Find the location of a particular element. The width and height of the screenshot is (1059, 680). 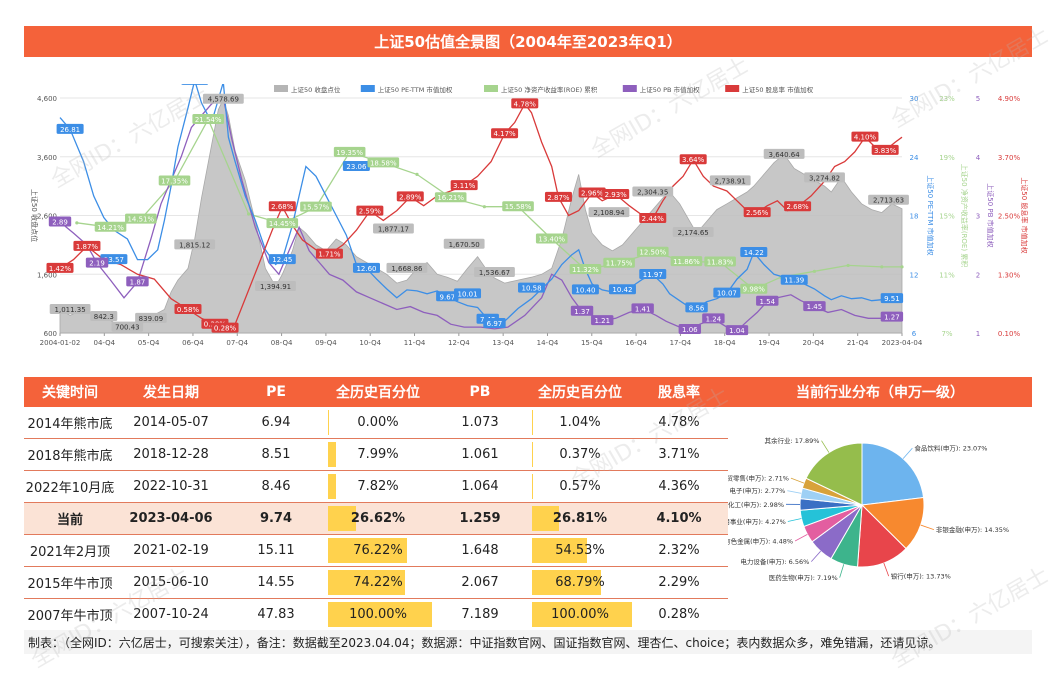

data-label-pe: 31.83 is located at coordinates (195, 84).